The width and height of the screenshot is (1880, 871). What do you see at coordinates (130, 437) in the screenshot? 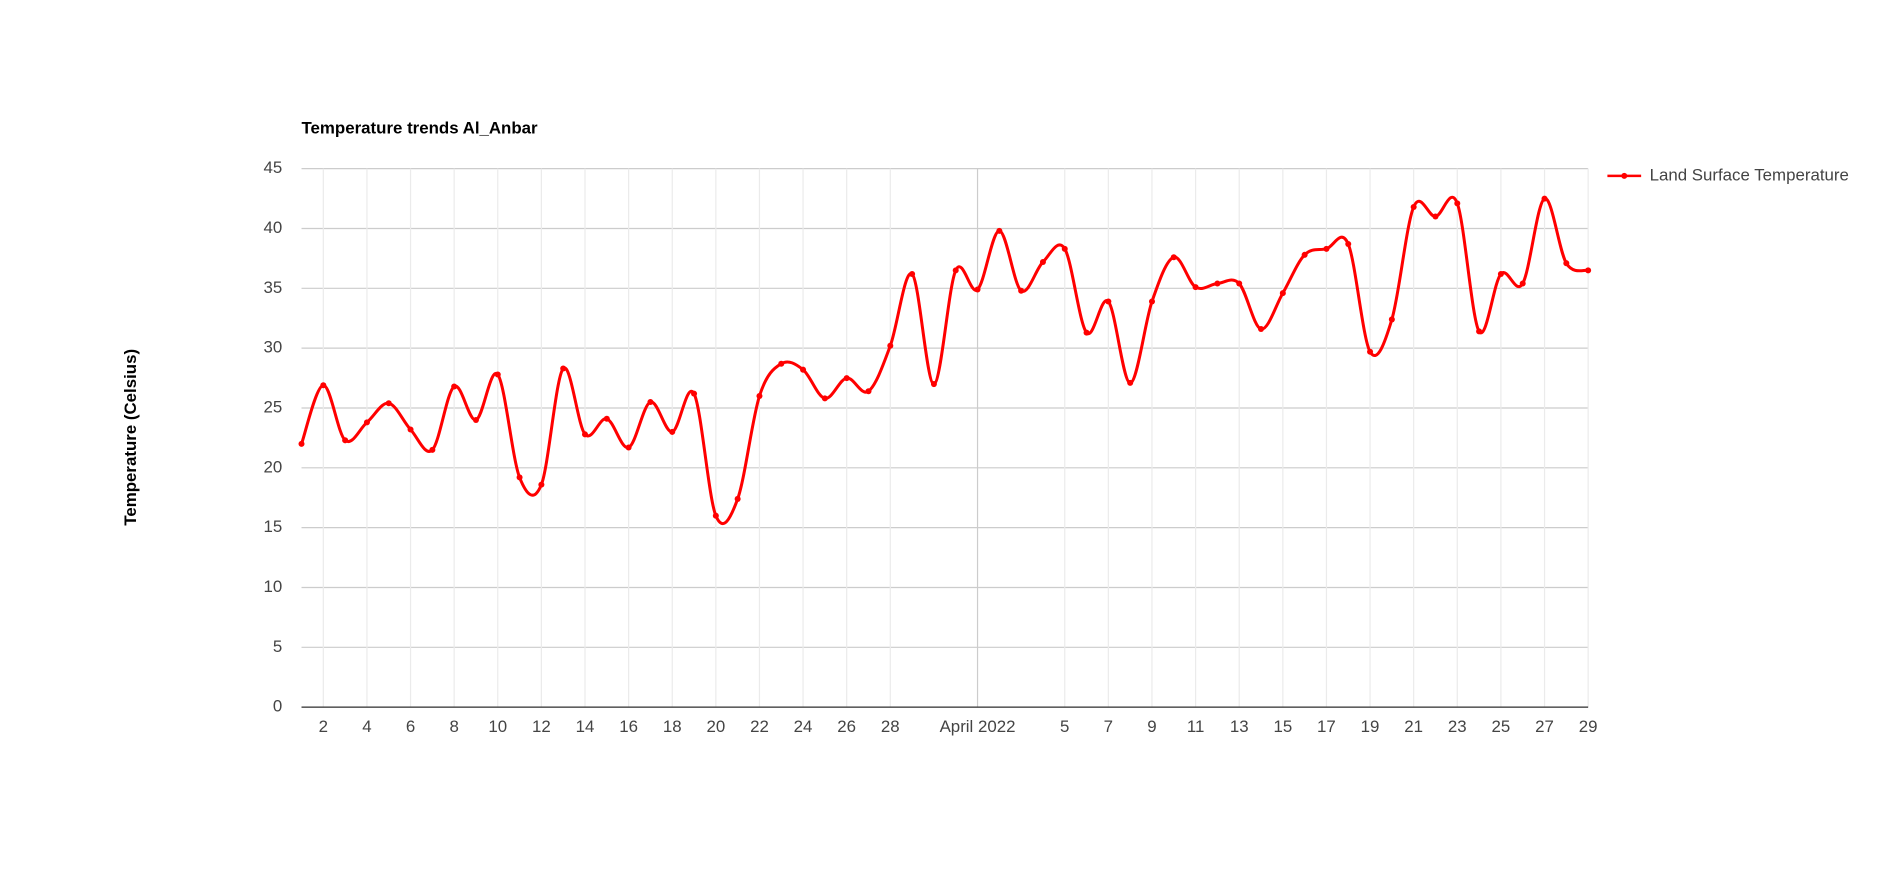
I see `y-axis-label: Temperature (Celsius)` at bounding box center [130, 437].